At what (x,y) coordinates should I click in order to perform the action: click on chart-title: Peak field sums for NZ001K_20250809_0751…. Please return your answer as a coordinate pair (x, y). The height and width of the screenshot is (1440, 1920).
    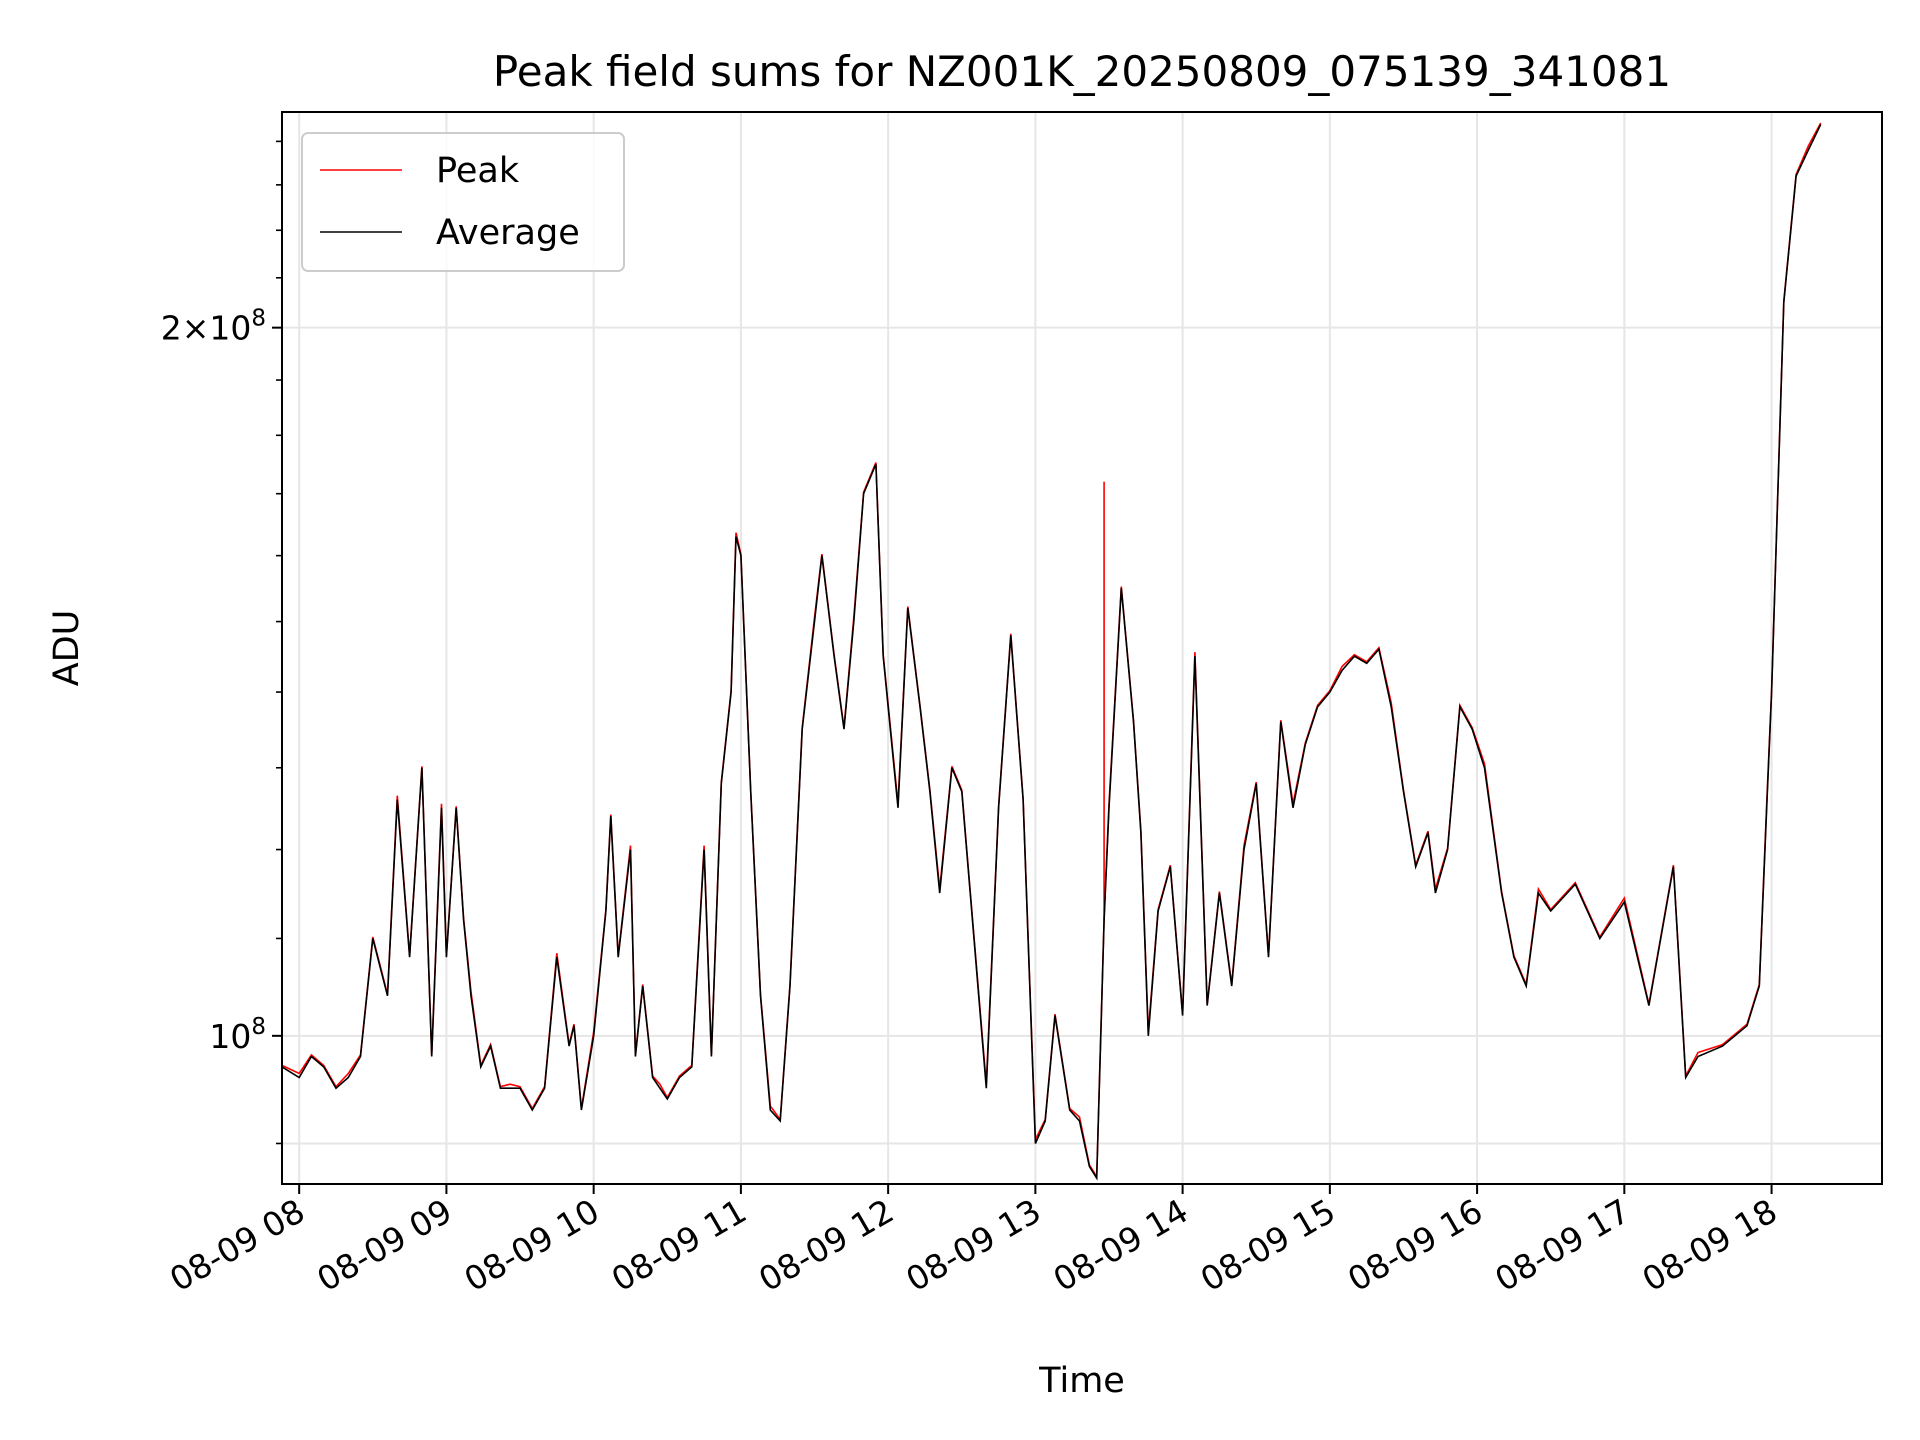
    Looking at the image, I should click on (1082, 71).